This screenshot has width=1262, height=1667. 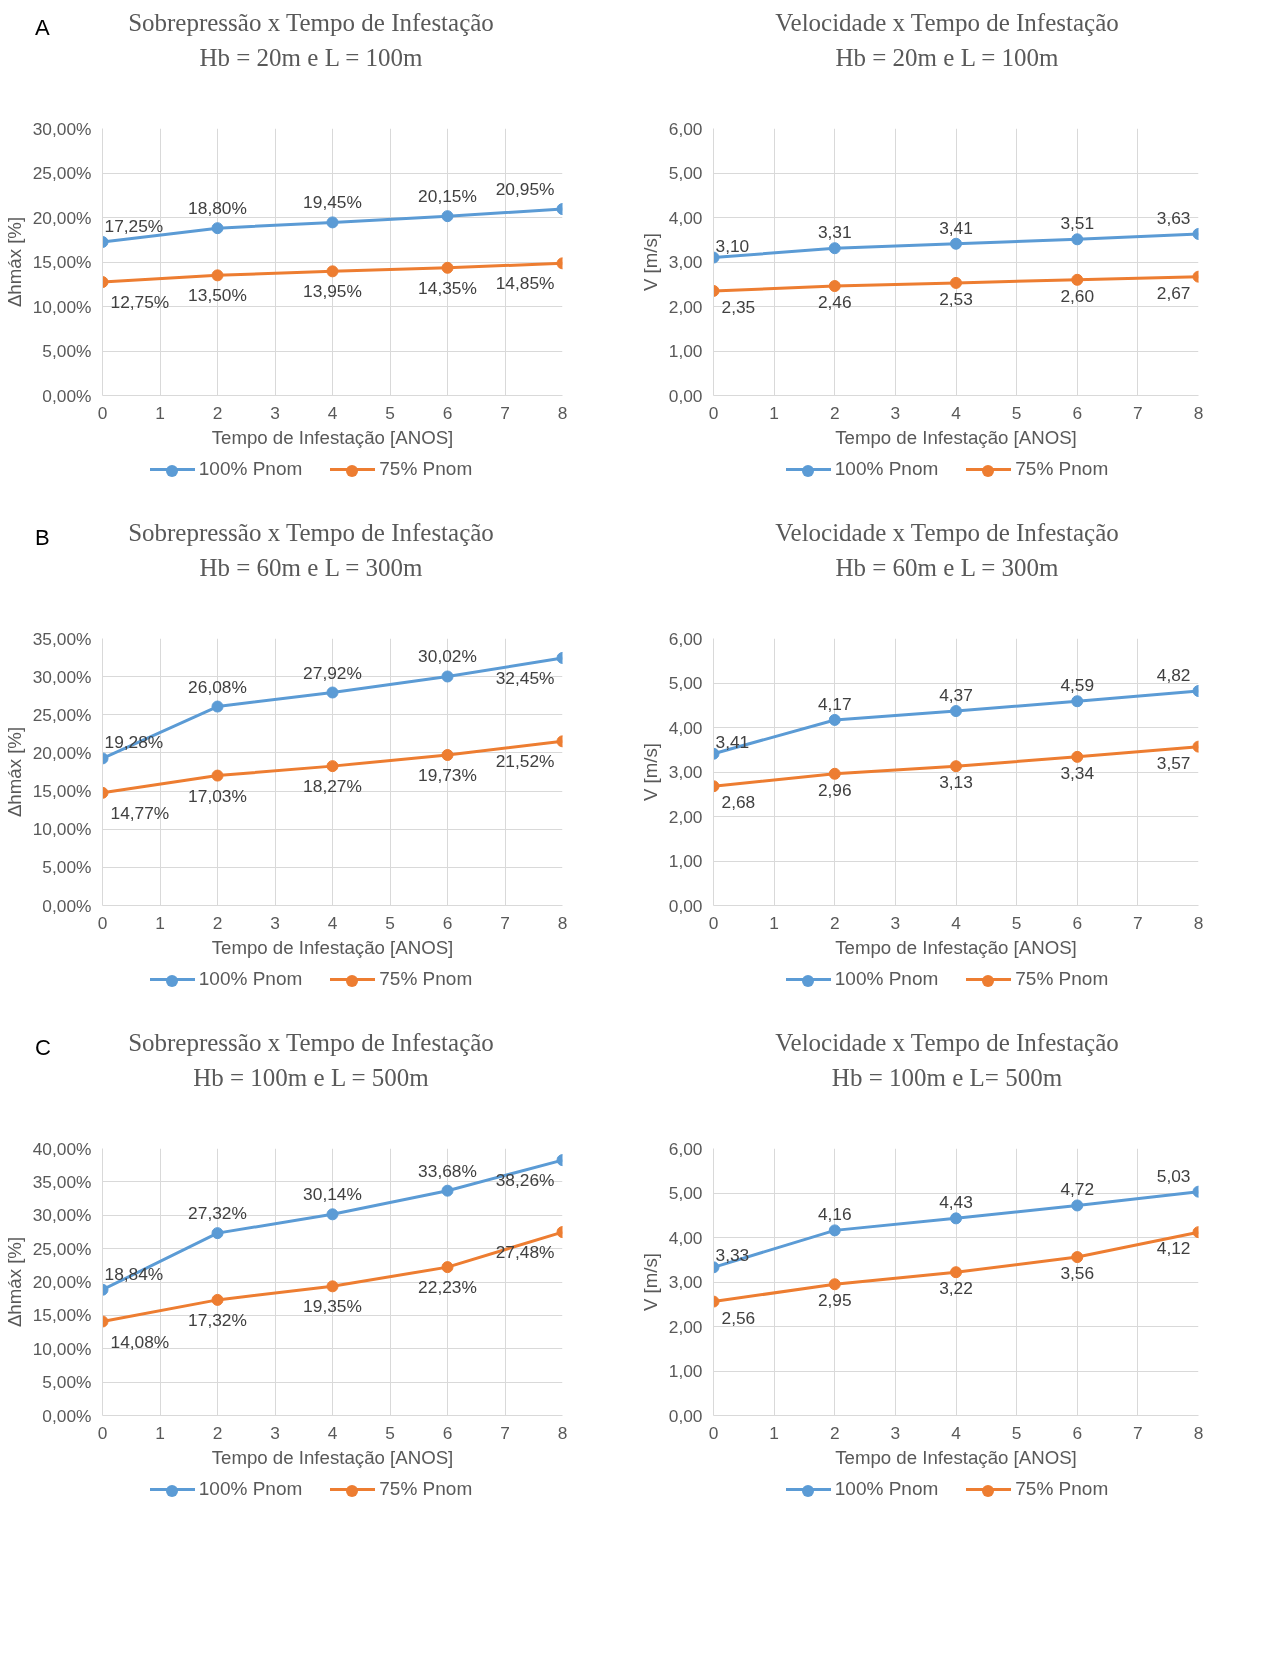 What do you see at coordinates (447, 656) in the screenshot?
I see `data-label: 30,02%` at bounding box center [447, 656].